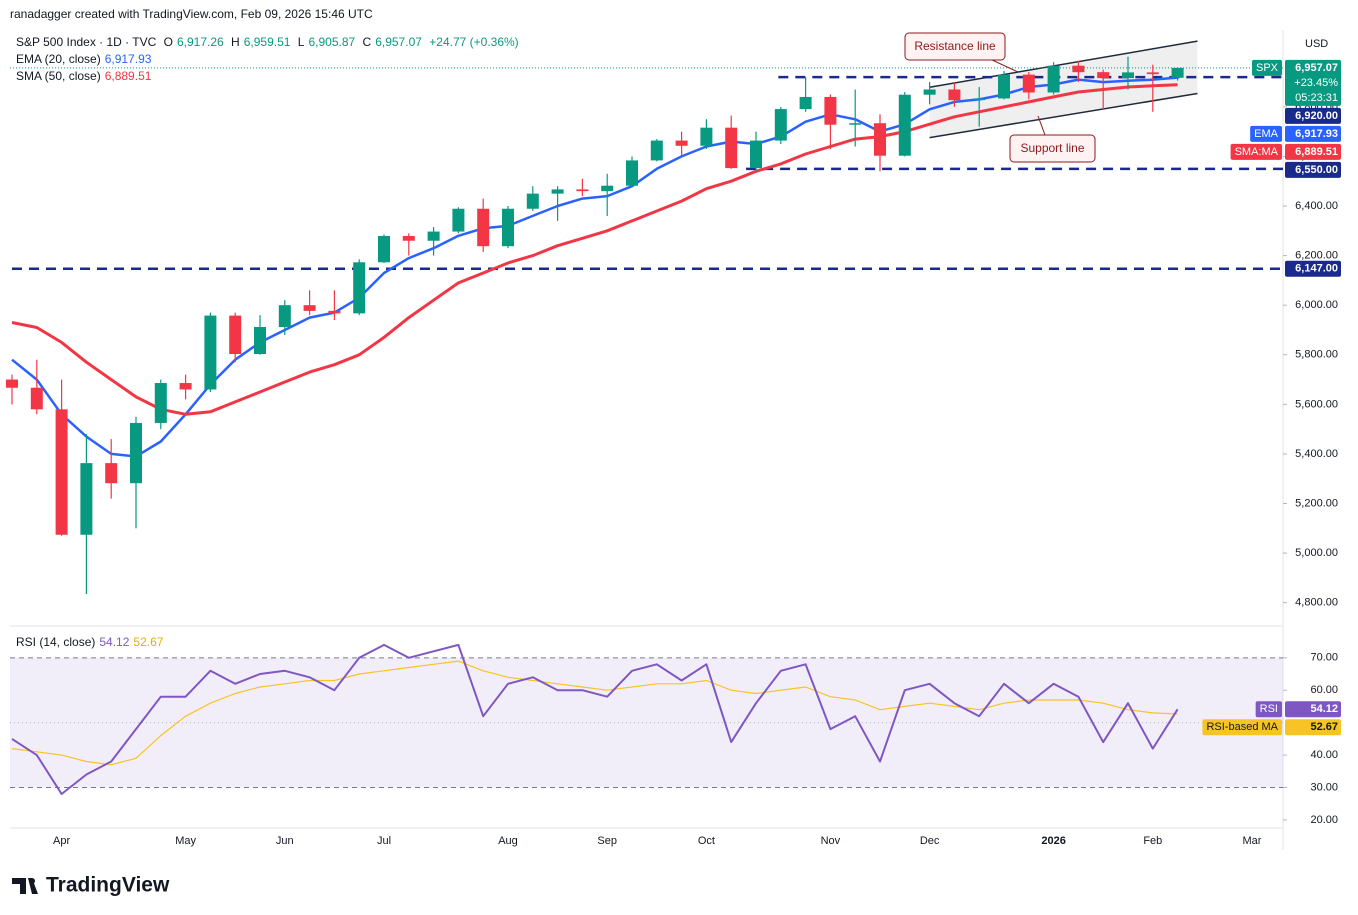 The width and height of the screenshot is (1358, 915). I want to click on legend-value: 52.67, so click(148, 642).